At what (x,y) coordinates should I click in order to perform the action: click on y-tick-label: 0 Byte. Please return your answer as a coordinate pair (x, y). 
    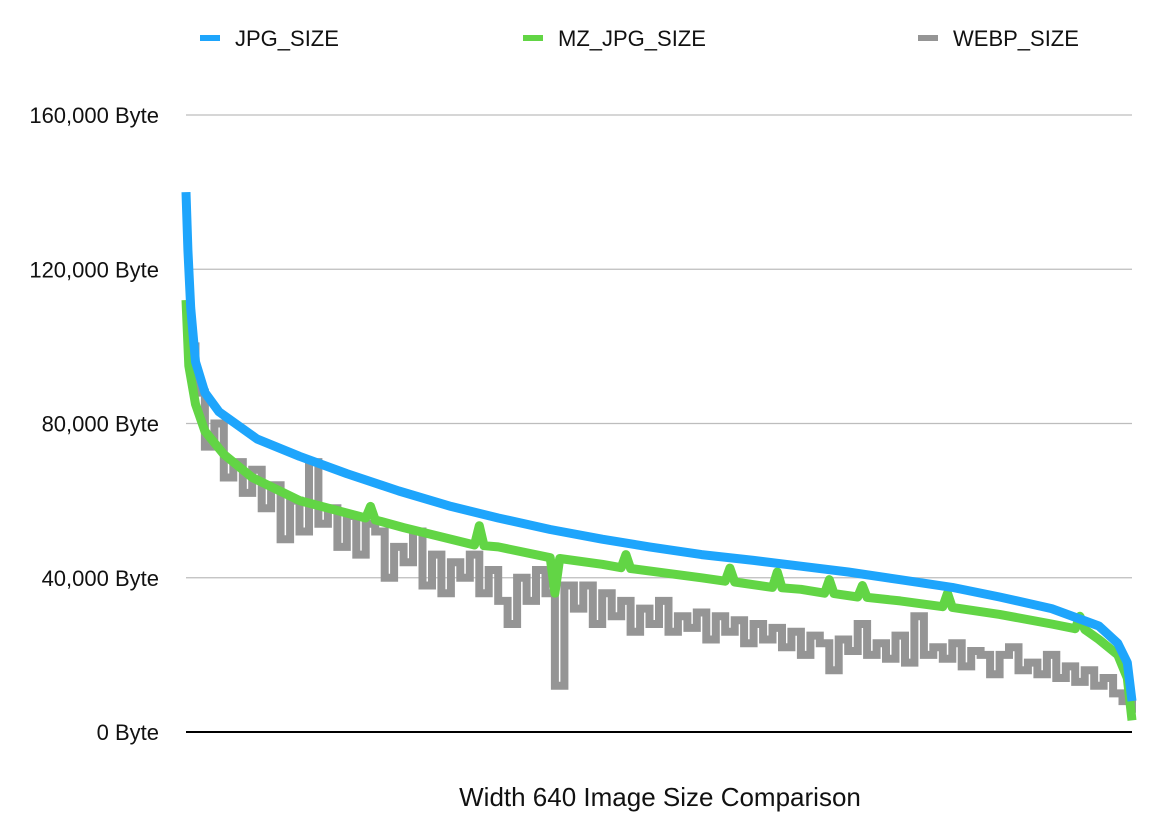
    Looking at the image, I should click on (128, 732).